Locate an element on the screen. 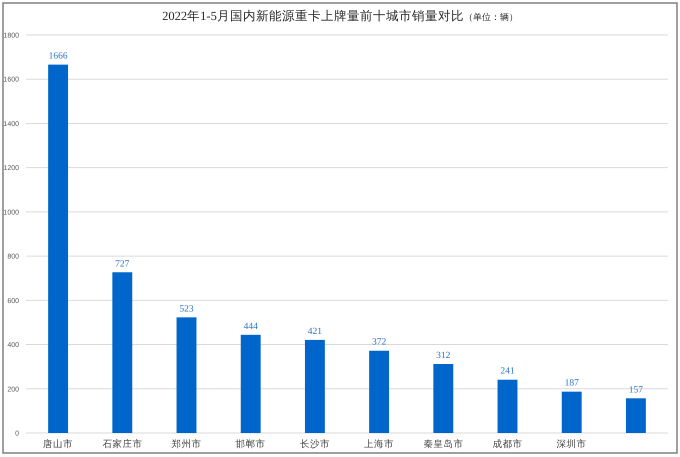  x-tick-label: 深圳市 is located at coordinates (571, 444).